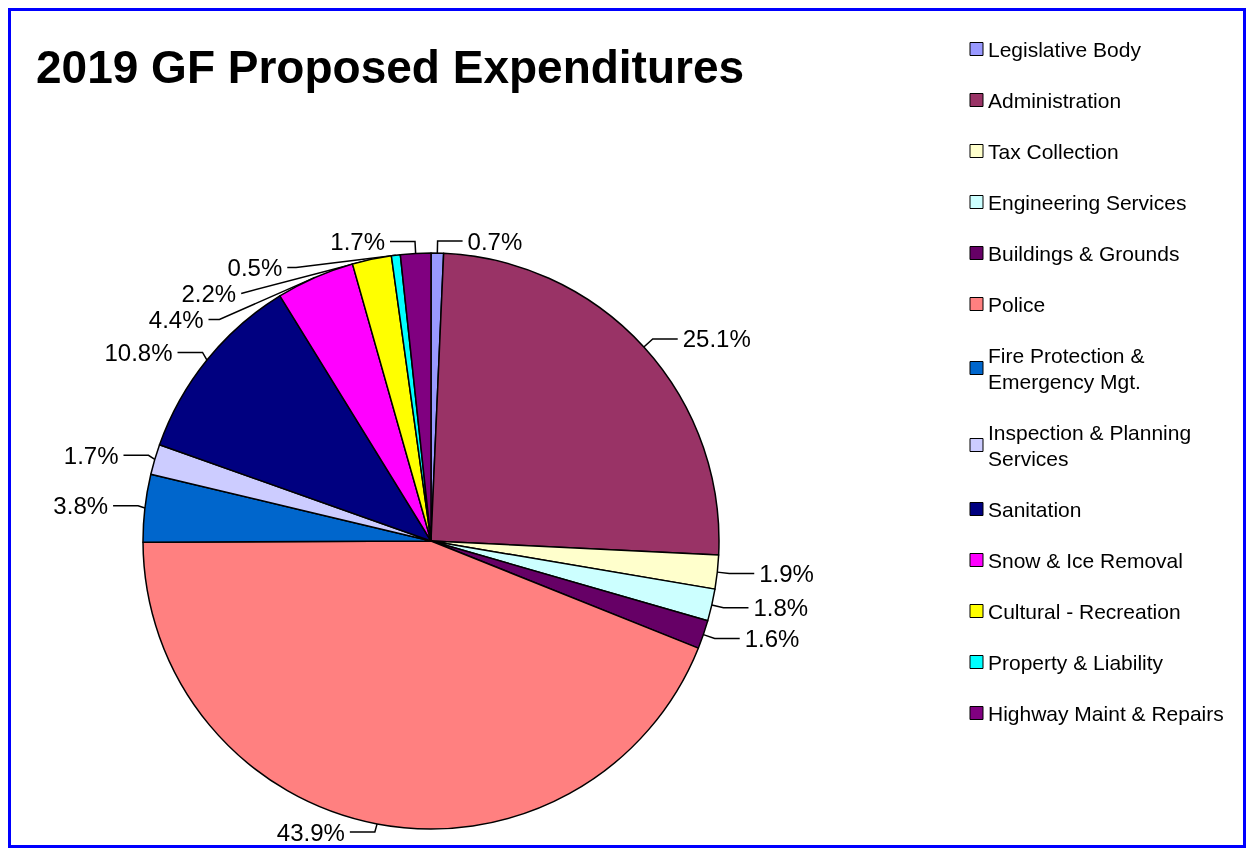  What do you see at coordinates (1087, 202) in the screenshot?
I see `legend-label: Engineering Services` at bounding box center [1087, 202].